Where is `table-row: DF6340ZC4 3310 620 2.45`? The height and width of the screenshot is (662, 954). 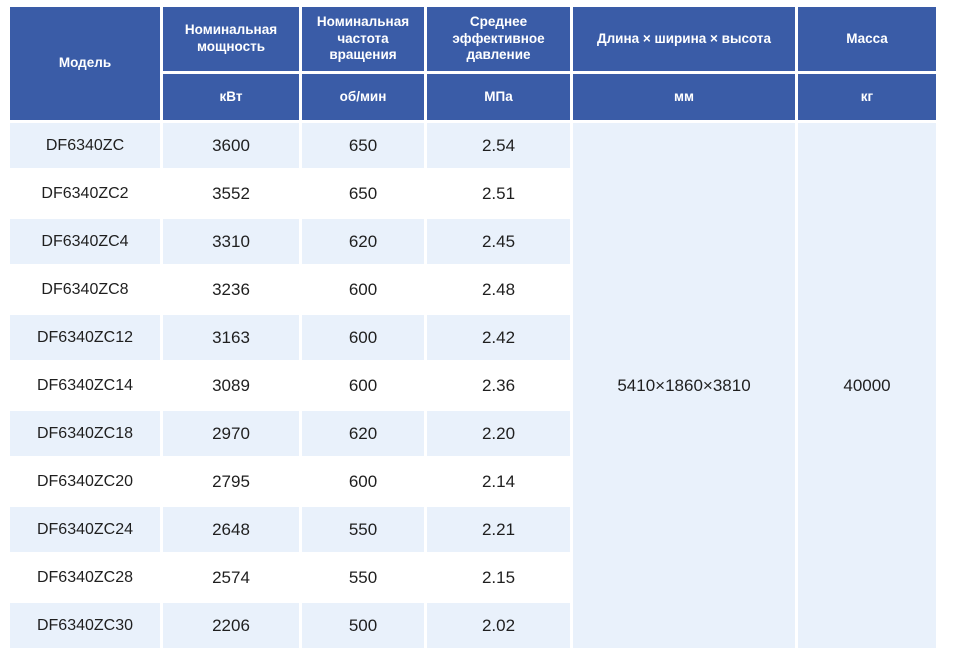
table-row: DF6340ZC4 3310 620 2.45 is located at coordinates (473, 241).